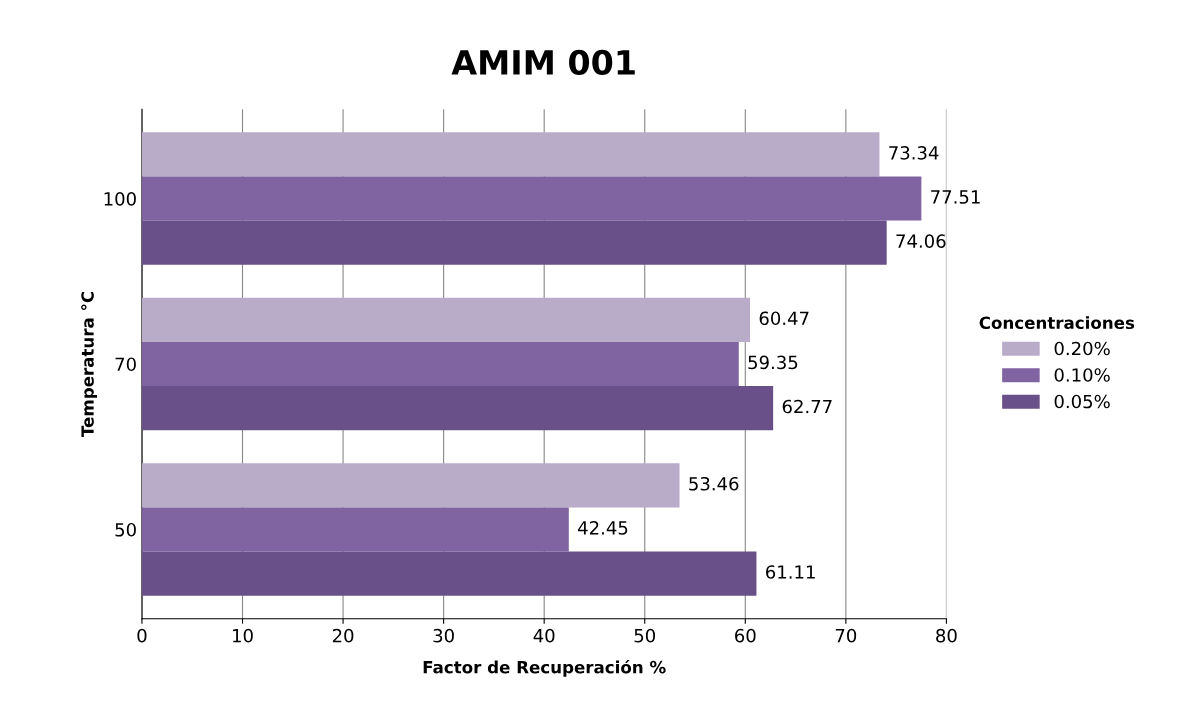  Describe the element at coordinates (343, 635) in the screenshot. I see `x-tick-label: 20` at that location.